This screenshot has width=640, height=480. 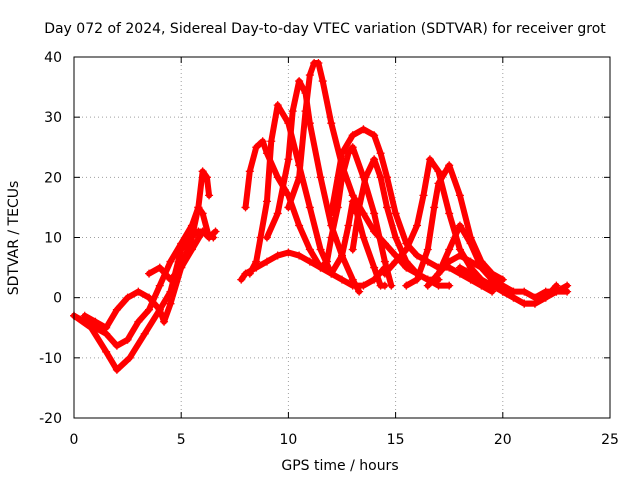 I want to click on y-tick-label: 0, so click(x=57, y=299).